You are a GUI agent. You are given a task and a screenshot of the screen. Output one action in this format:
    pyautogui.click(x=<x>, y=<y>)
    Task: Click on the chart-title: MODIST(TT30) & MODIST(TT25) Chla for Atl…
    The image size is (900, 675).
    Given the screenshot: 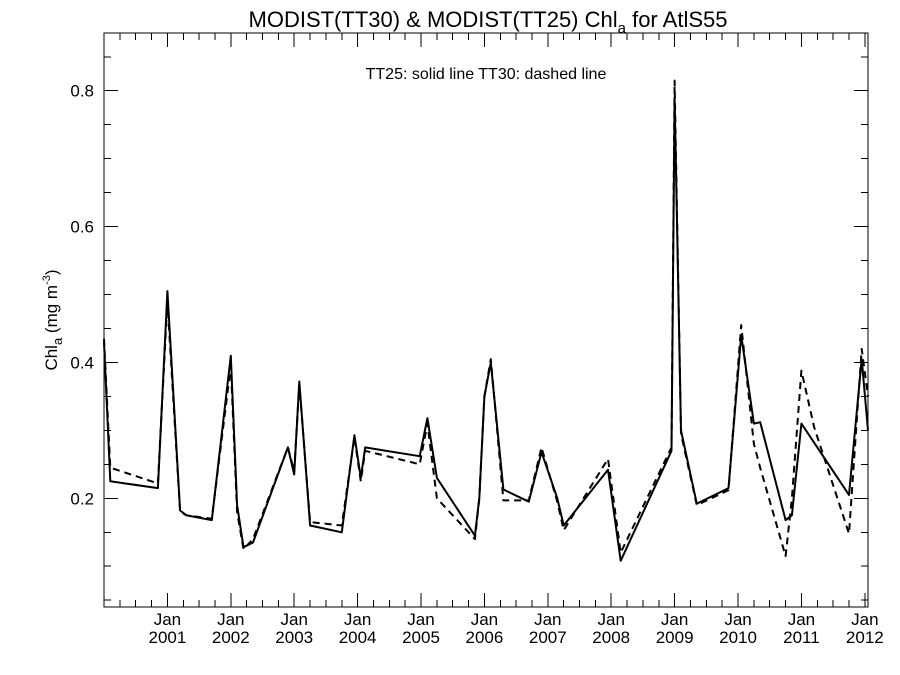 What is the action you would take?
    pyautogui.click(x=488, y=22)
    